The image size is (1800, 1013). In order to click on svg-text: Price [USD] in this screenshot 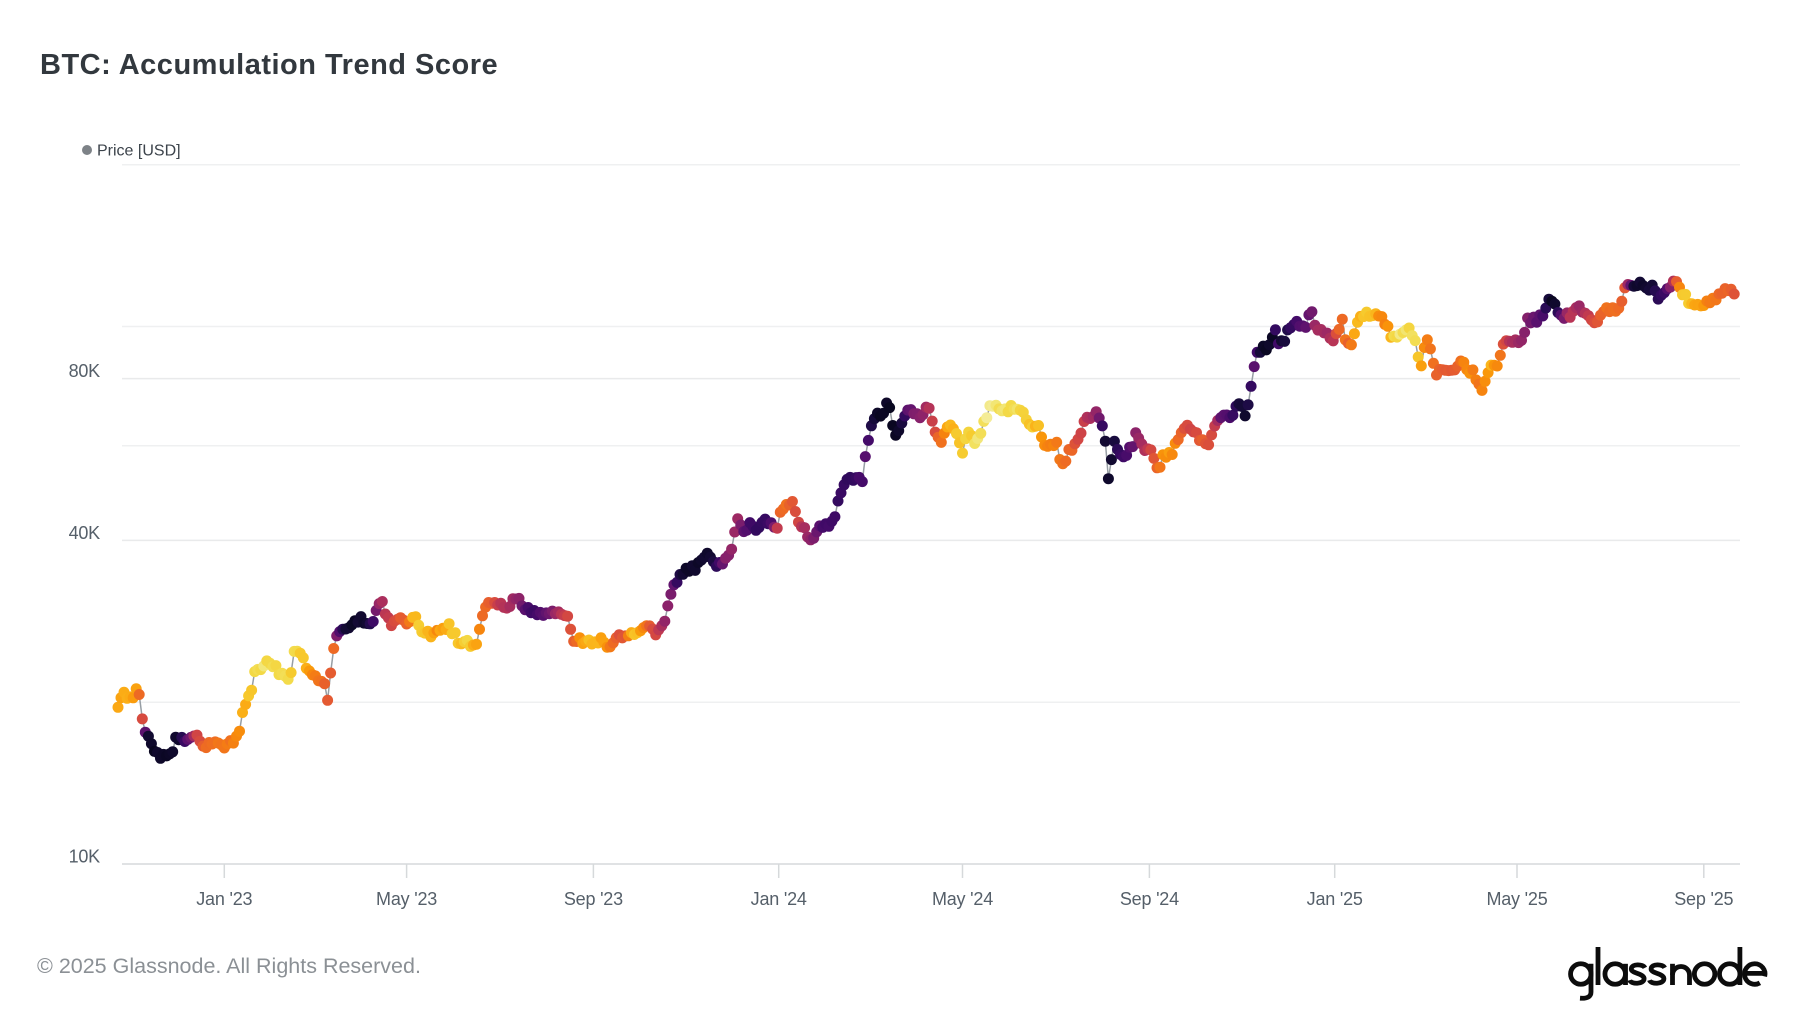, I will do `click(139, 151)`.